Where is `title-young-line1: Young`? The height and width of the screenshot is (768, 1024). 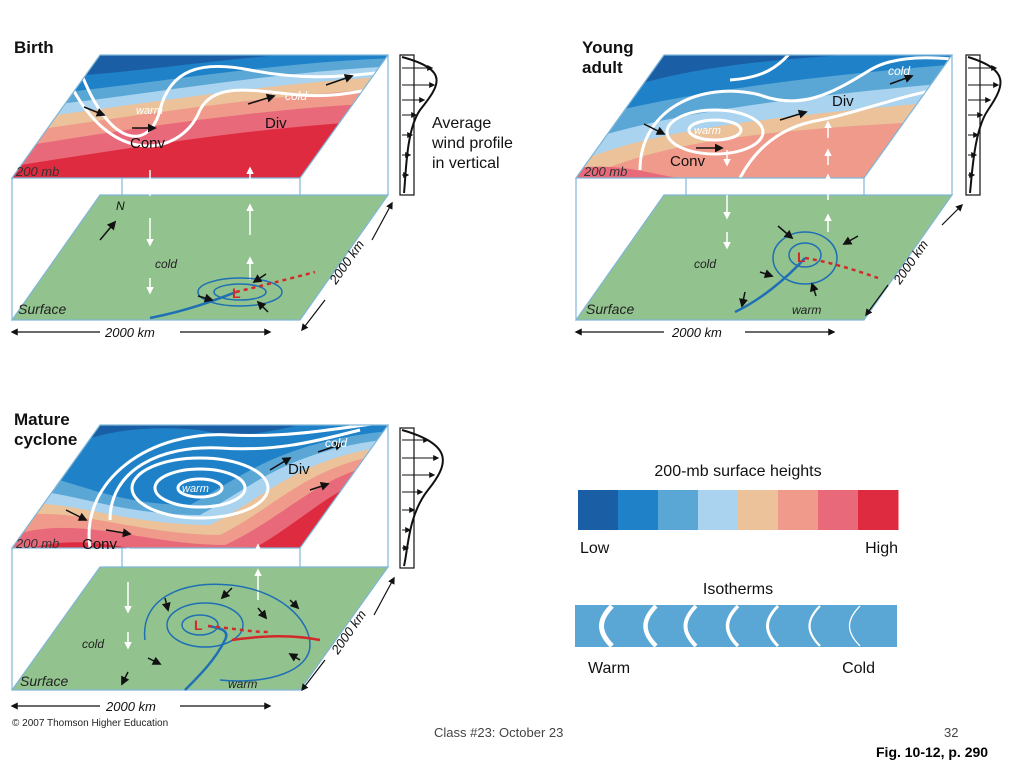 title-young-line1: Young is located at coordinates (608, 47).